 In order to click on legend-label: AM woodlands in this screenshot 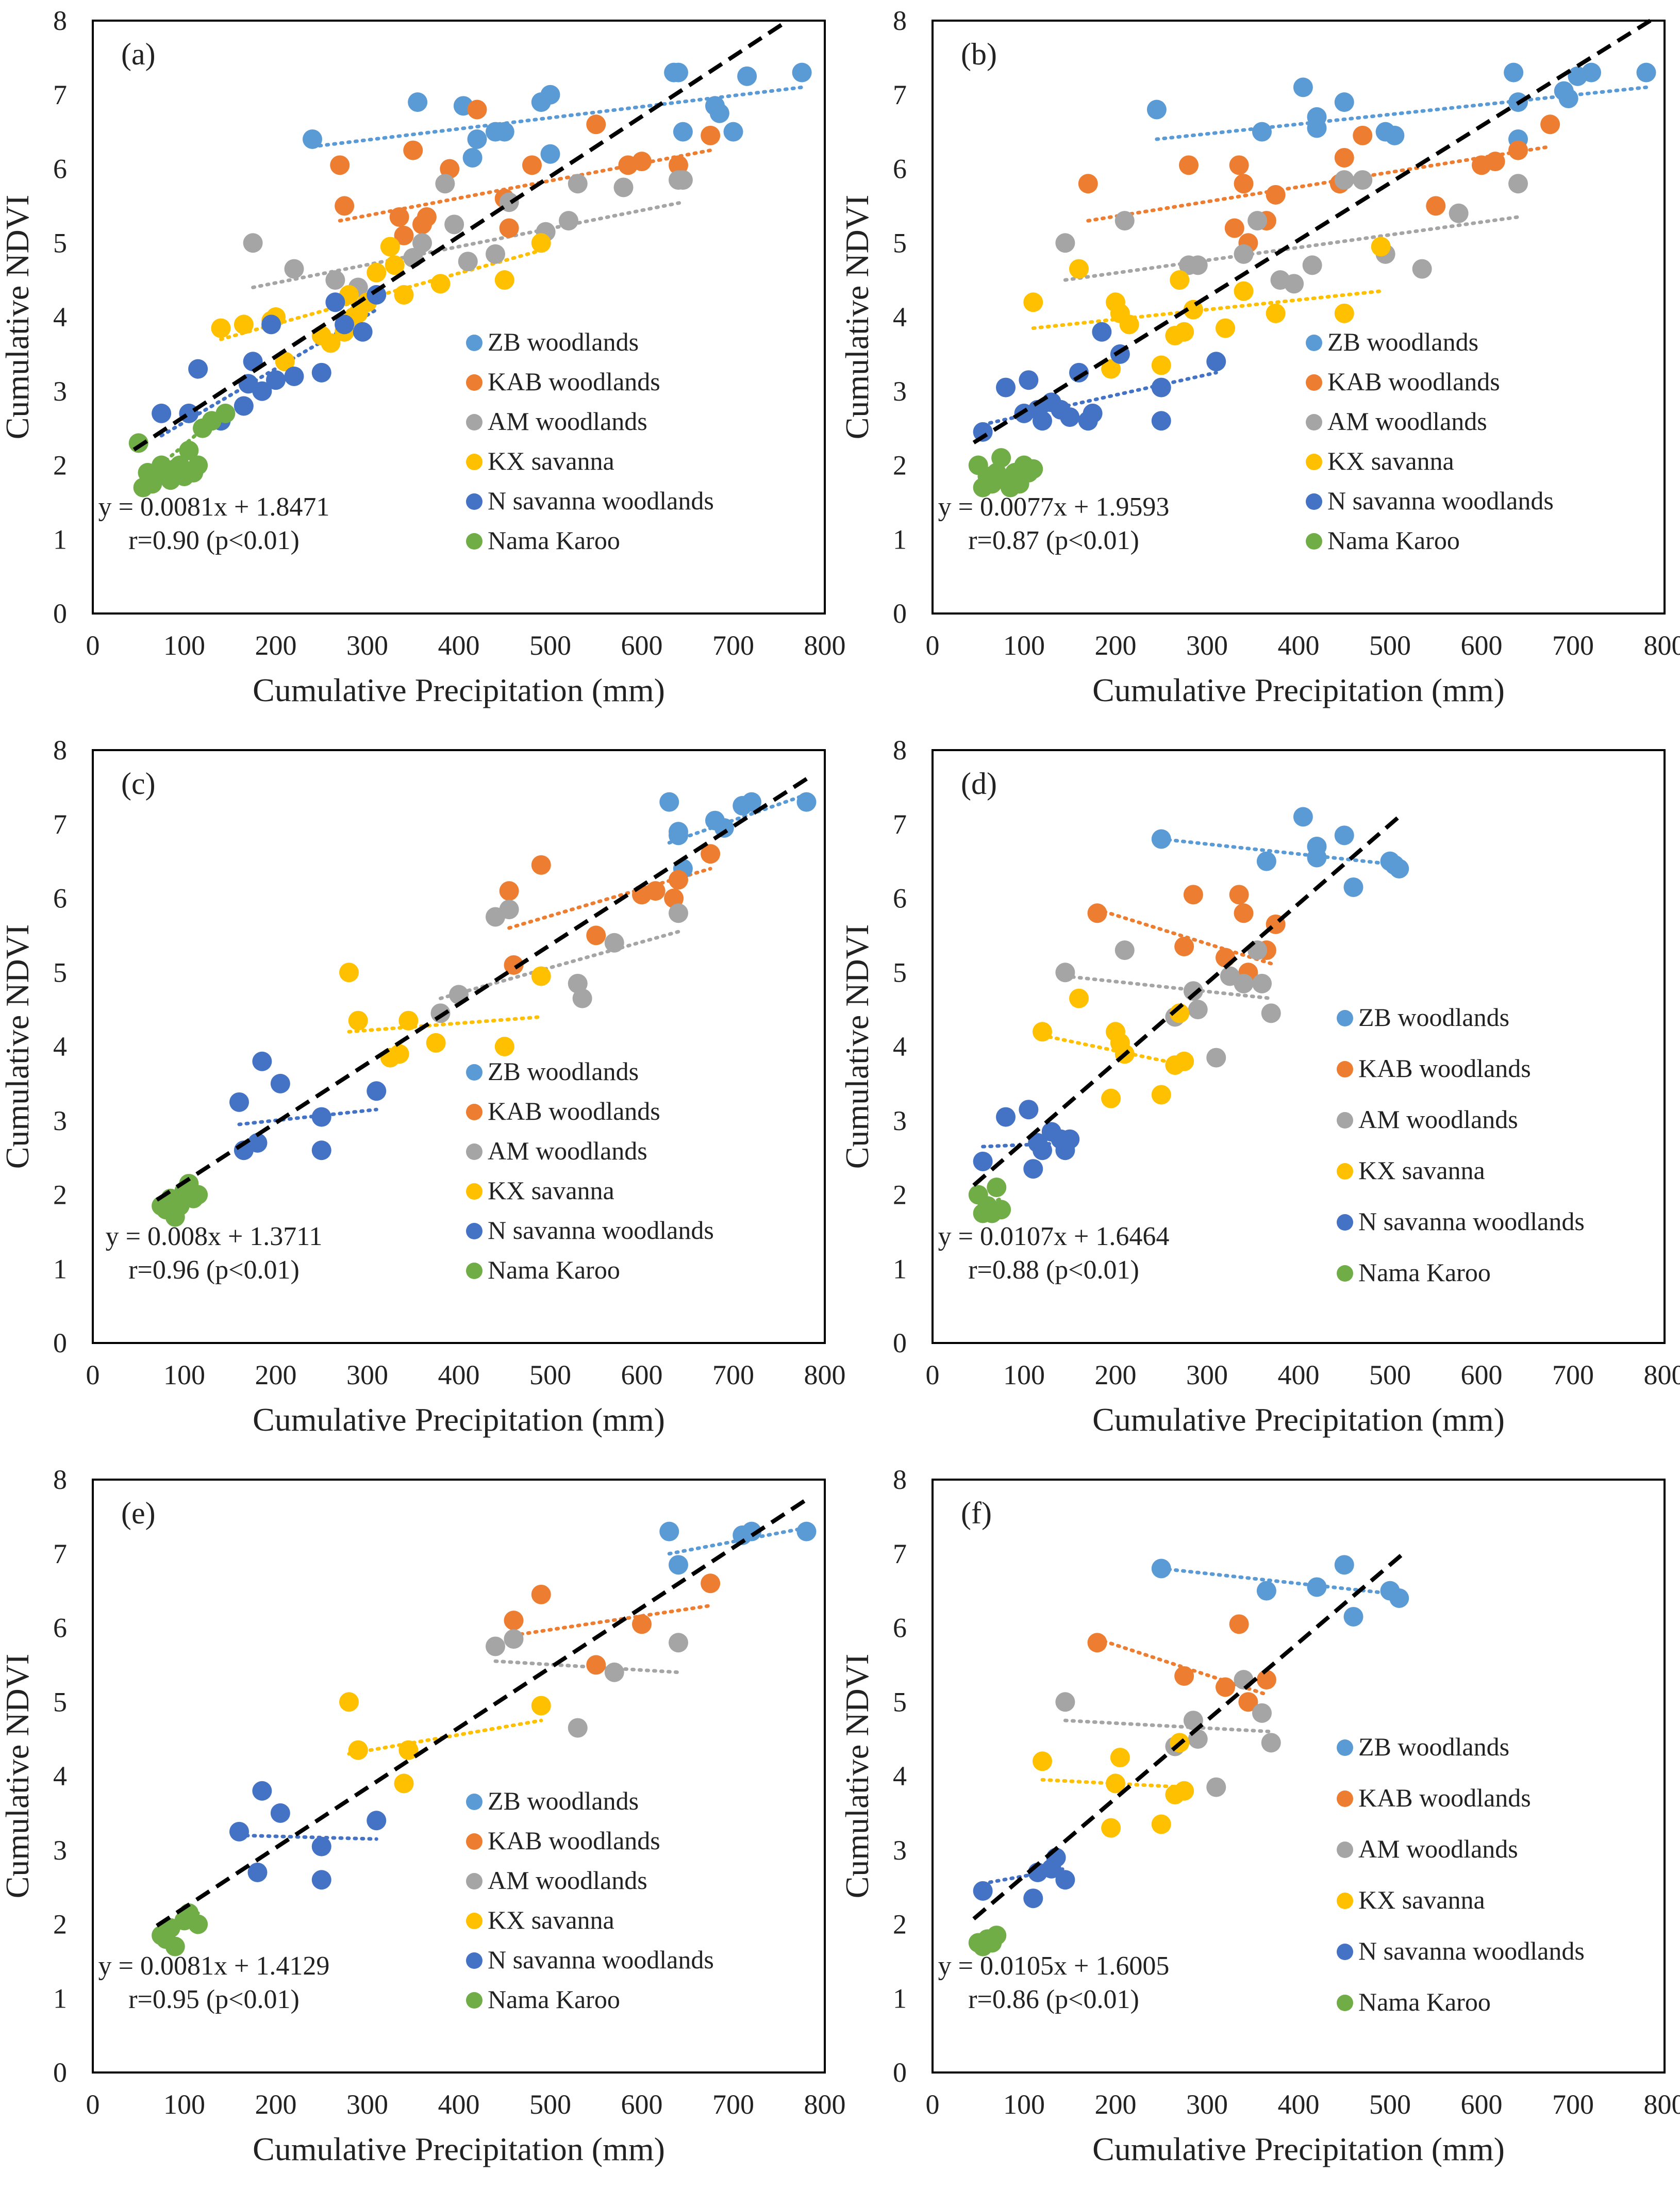, I will do `click(1438, 1849)`.